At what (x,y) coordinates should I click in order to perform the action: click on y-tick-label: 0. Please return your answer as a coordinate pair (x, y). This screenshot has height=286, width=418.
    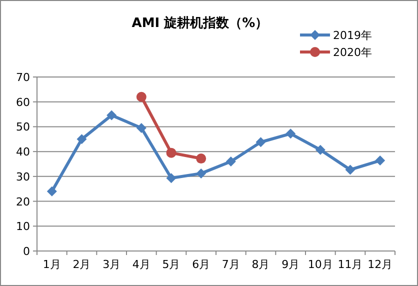
    Looking at the image, I should click on (26, 251).